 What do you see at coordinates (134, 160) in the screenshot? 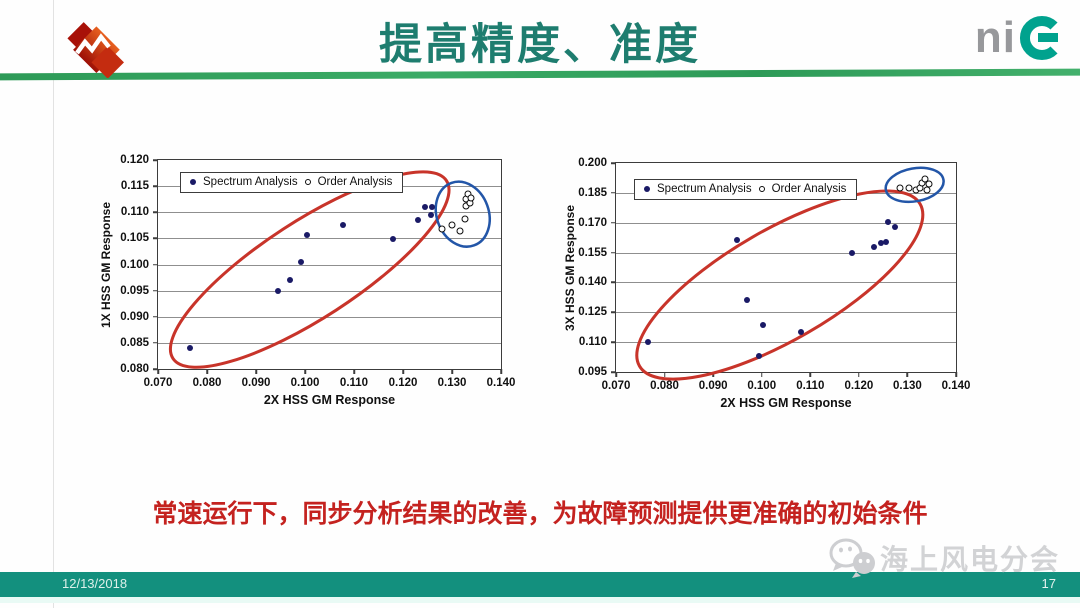
I see `y-tick-label: 0.120` at bounding box center [134, 160].